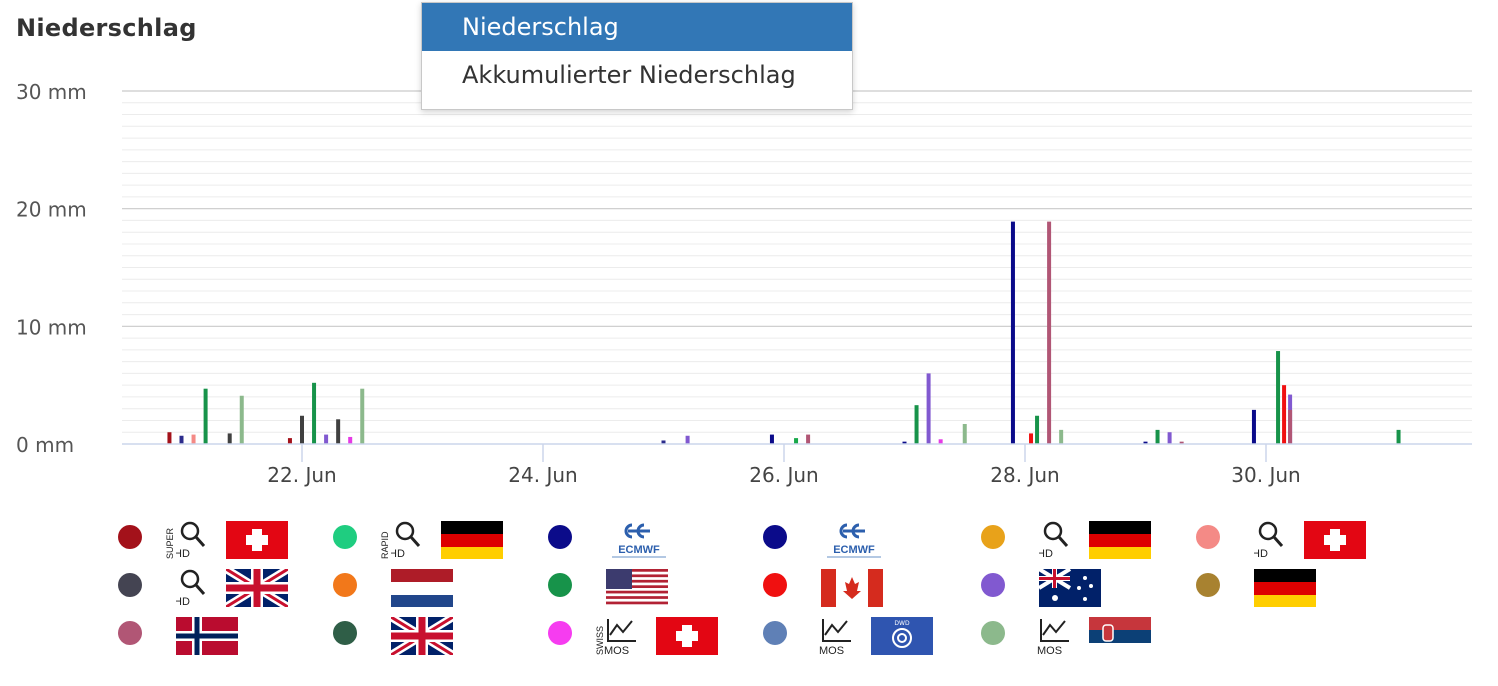 The width and height of the screenshot is (1498, 686). Describe the element at coordinates (542, 475) in the screenshot. I see `x-tick-label: 24. Jun` at that location.